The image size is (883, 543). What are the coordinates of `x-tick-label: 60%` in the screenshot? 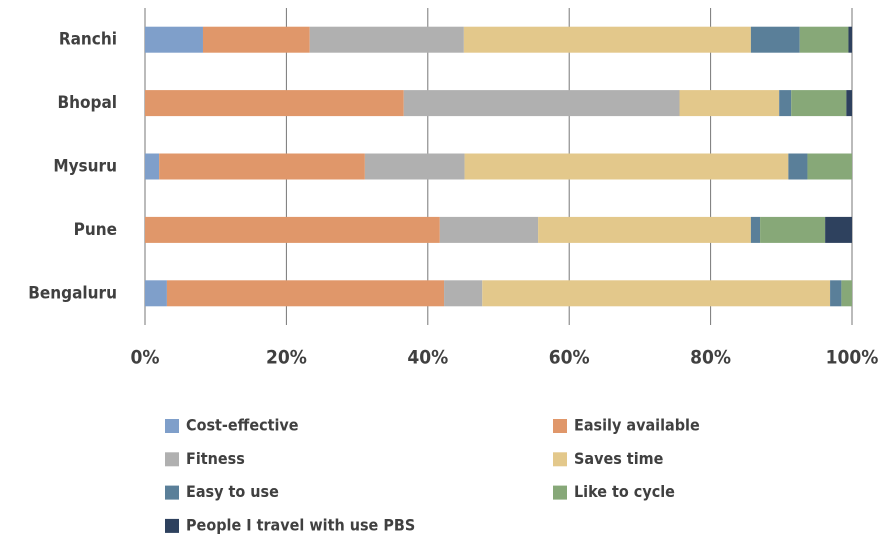 It's located at (569, 358).